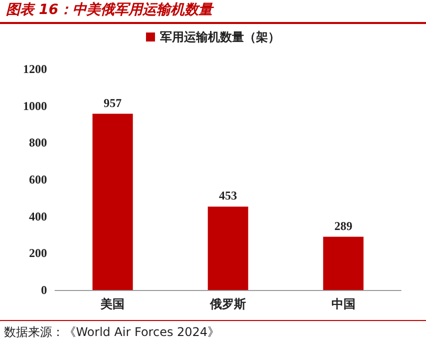 The height and width of the screenshot is (346, 426). I want to click on data-label: 453, so click(228, 195).